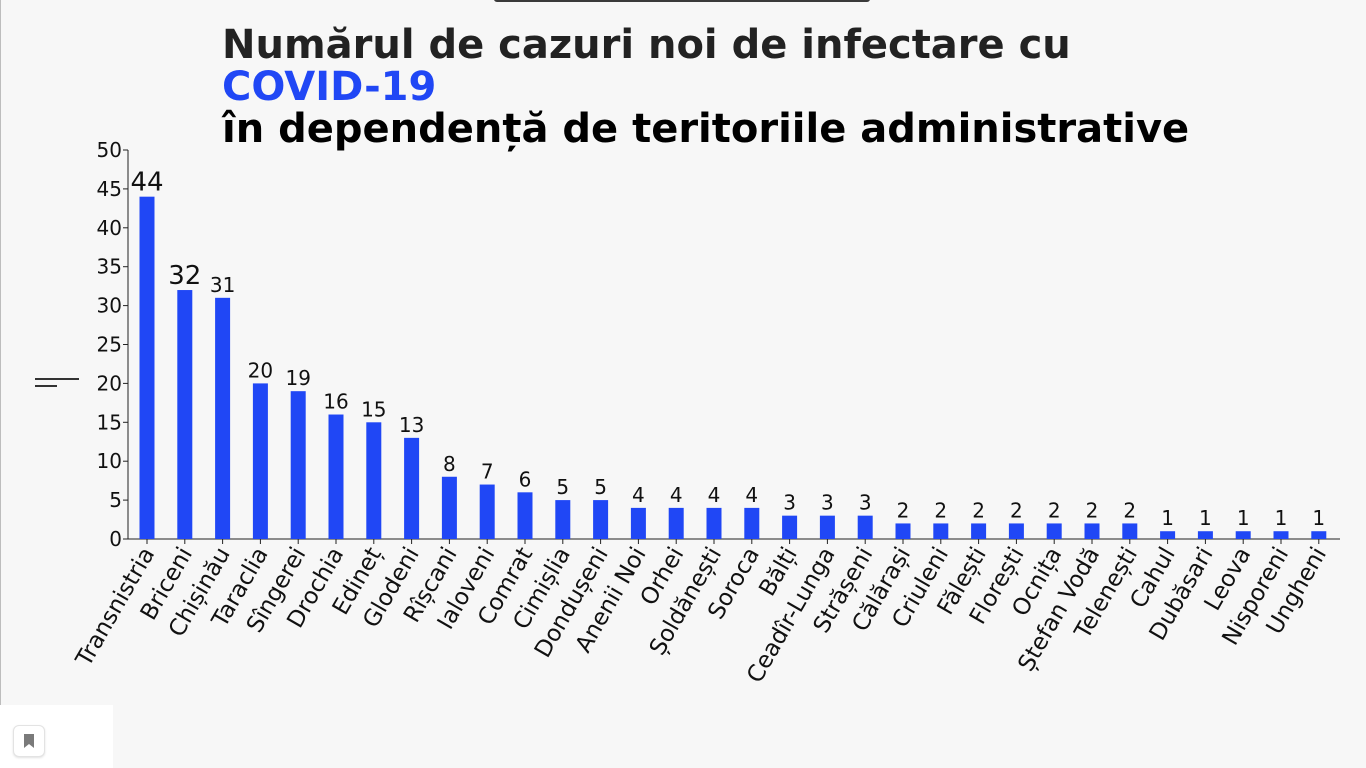 This screenshot has height=768, width=1366. I want to click on data-label: 6, so click(525, 479).